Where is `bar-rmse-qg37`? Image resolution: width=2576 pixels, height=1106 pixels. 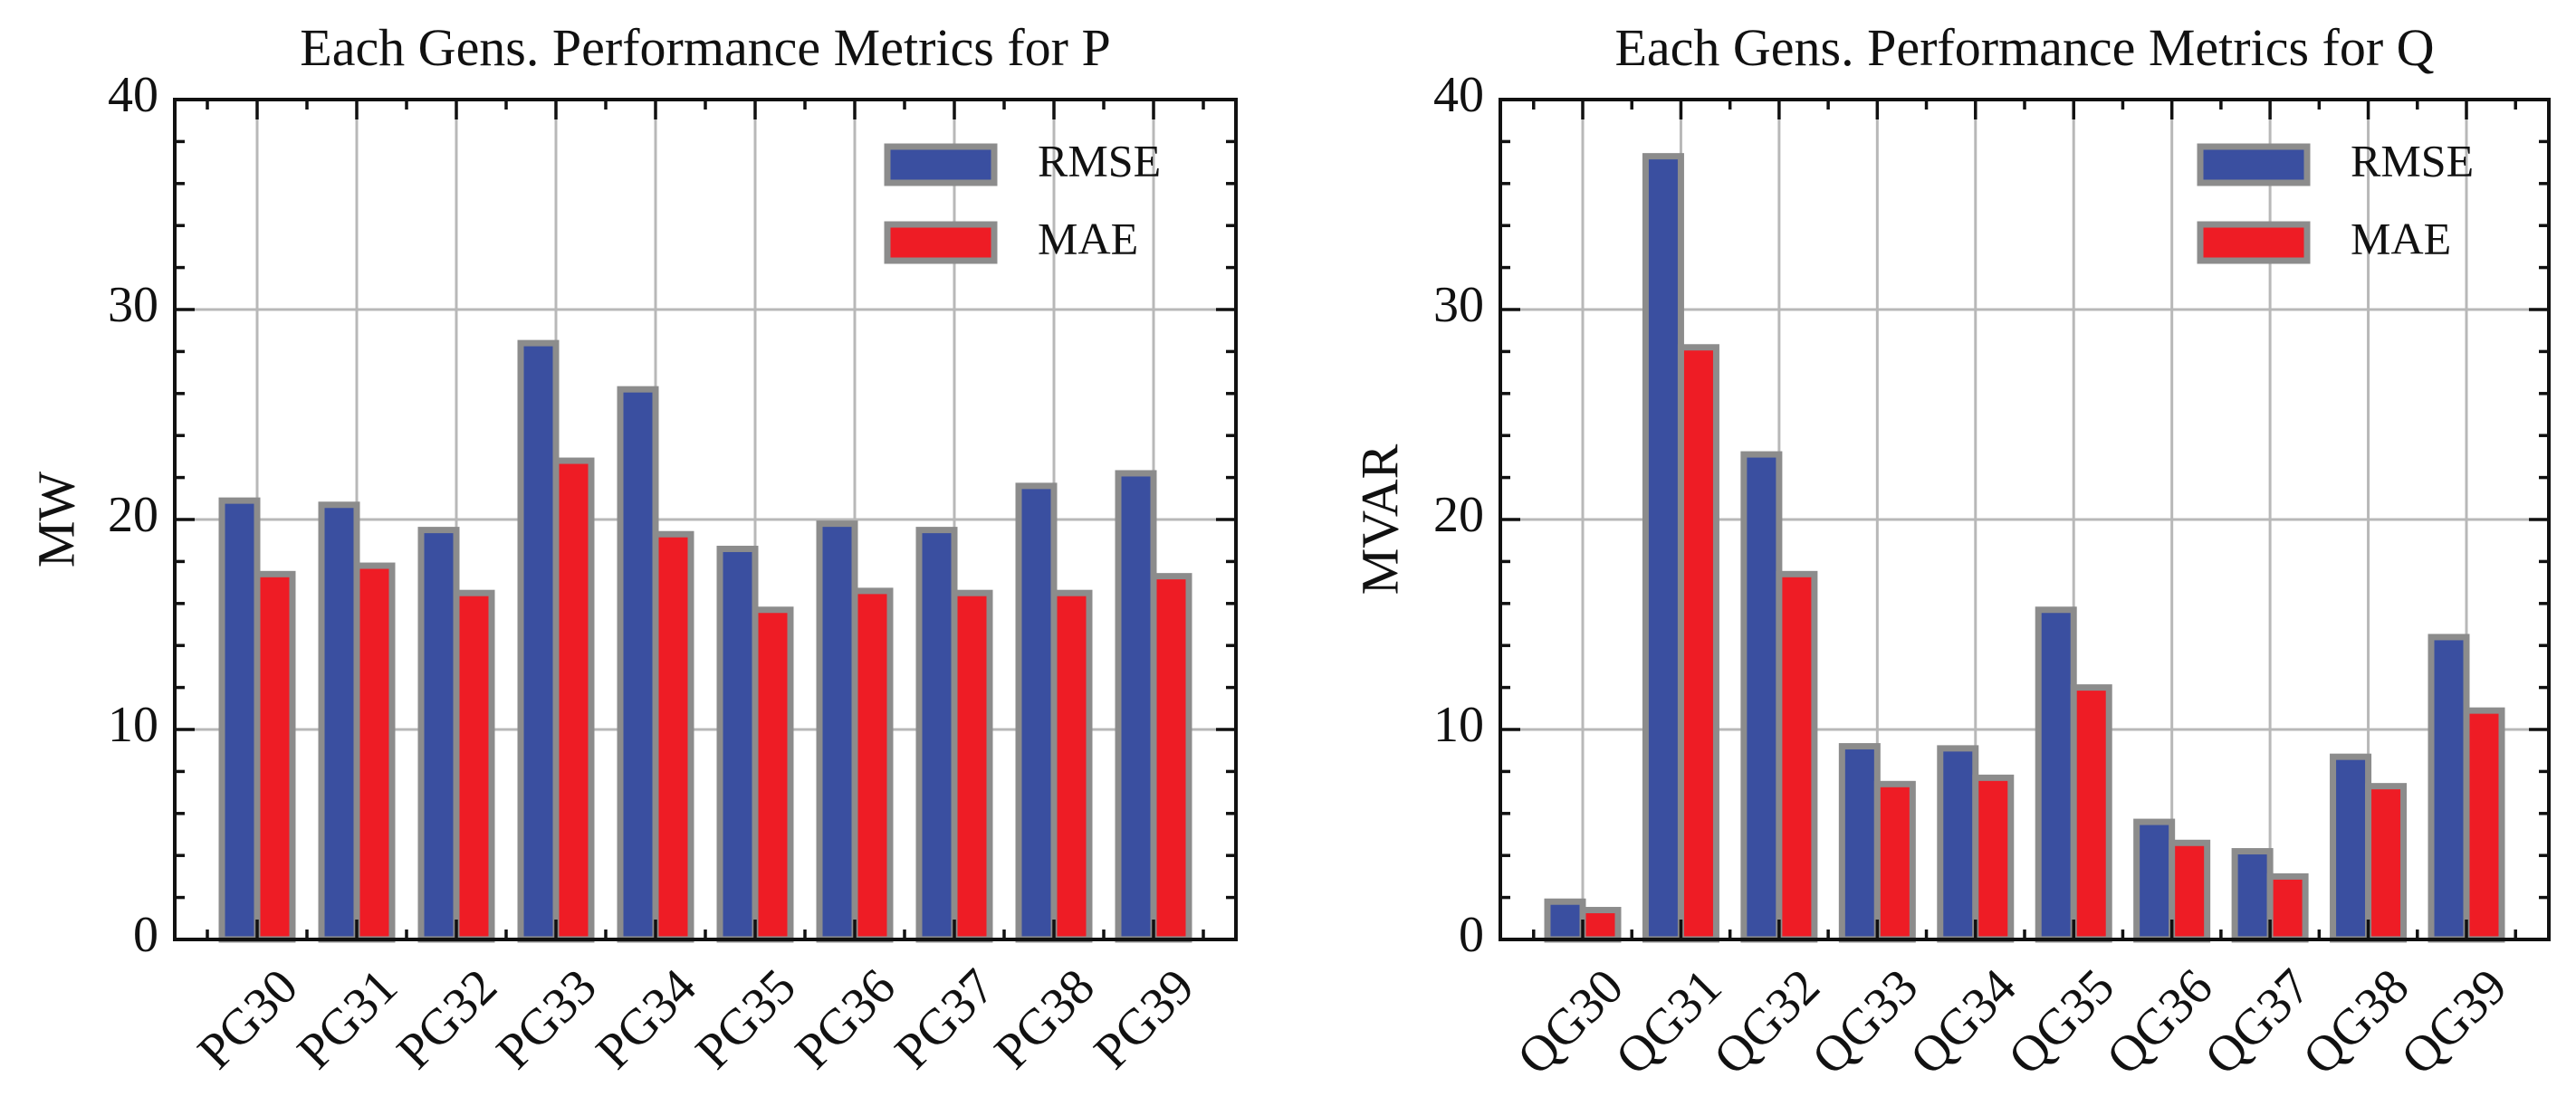 bar-rmse-qg37 is located at coordinates (2252, 895).